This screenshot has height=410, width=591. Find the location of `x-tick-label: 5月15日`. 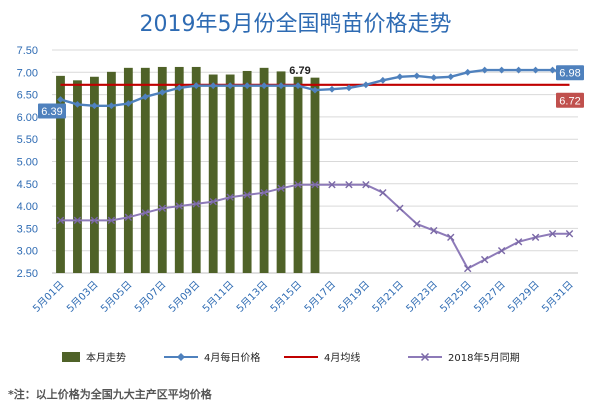

x-tick-label: 5月15日 is located at coordinates (286, 297).